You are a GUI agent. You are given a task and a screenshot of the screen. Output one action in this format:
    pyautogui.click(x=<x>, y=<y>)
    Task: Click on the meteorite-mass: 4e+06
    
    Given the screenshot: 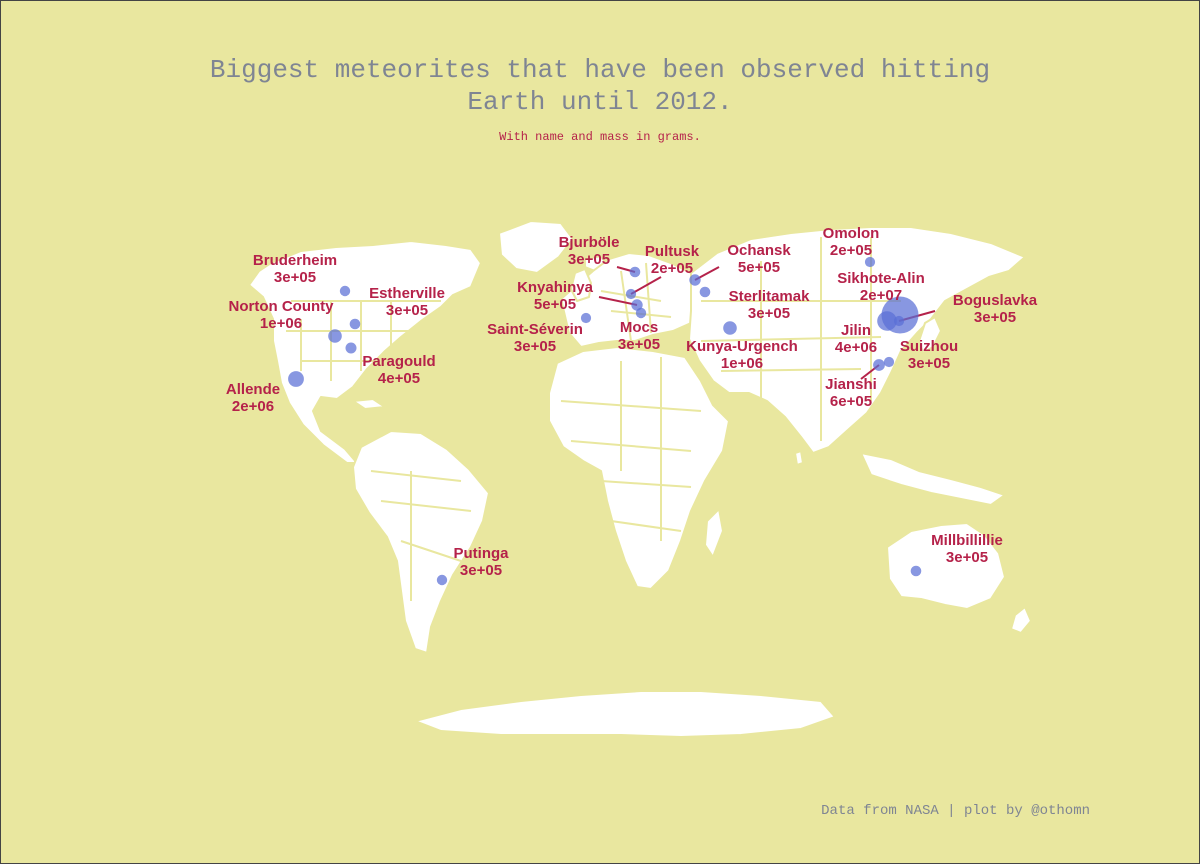 What is the action you would take?
    pyautogui.click(x=856, y=347)
    